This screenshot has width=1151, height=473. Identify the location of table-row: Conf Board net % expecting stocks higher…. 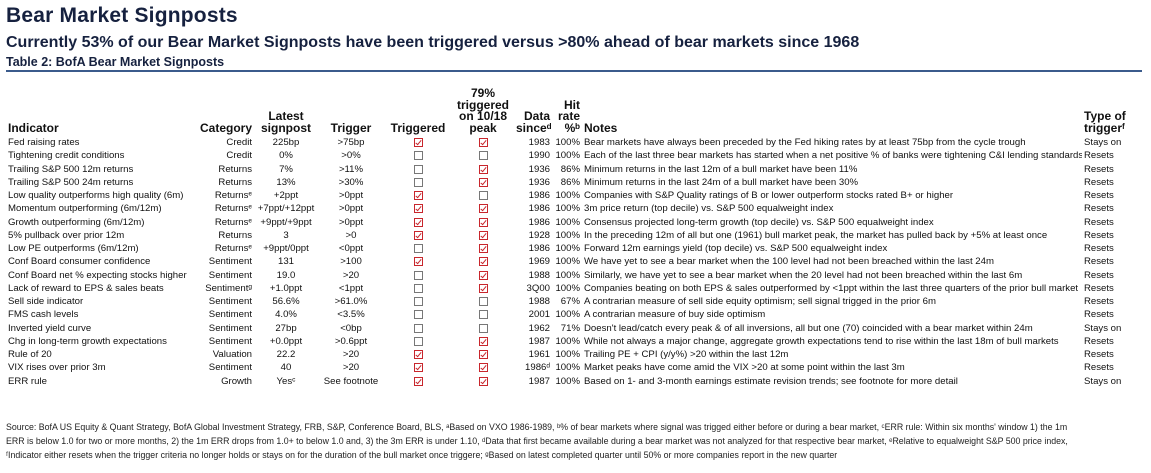
(574, 275).